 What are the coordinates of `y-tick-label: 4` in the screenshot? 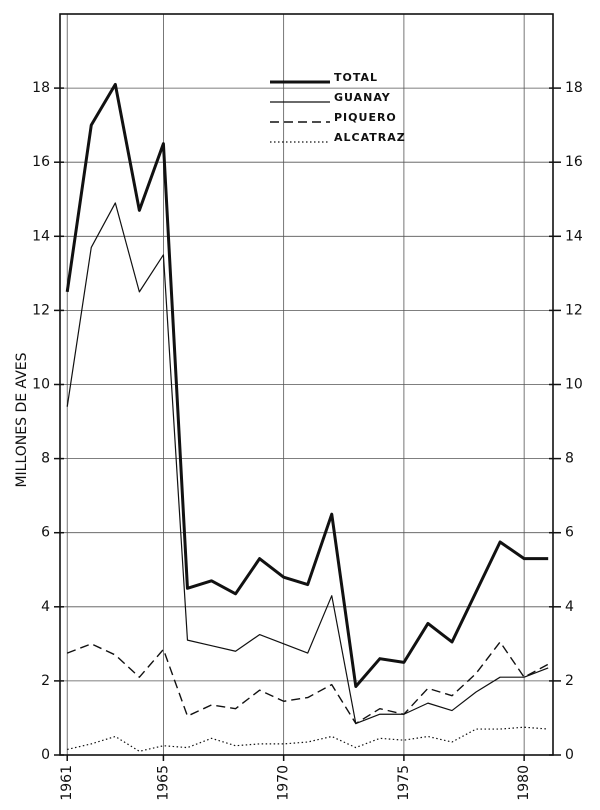 It's located at (45, 607).